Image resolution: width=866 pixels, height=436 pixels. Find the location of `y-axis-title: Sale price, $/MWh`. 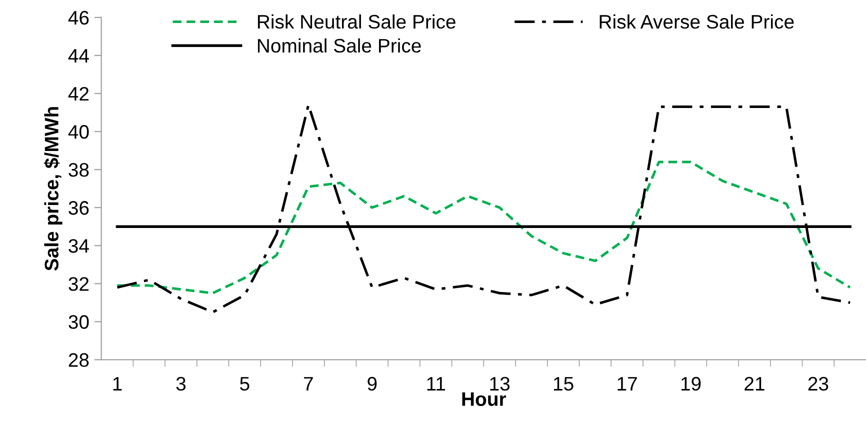

y-axis-title: Sale price, $/MWh is located at coordinates (53, 189).